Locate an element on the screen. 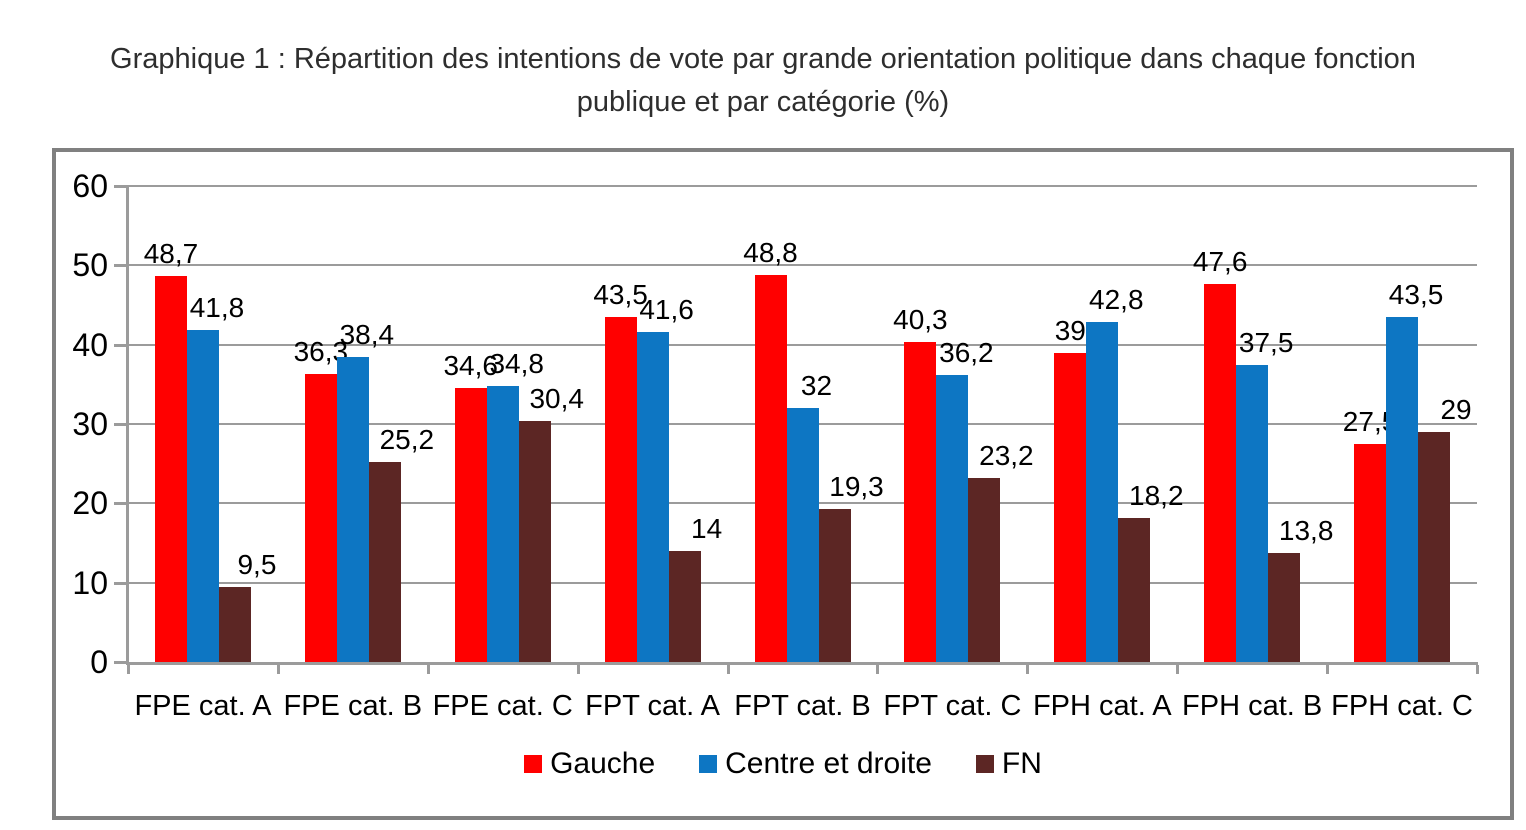 The width and height of the screenshot is (1526, 830). y-axis-label-10: 10 is located at coordinates (90, 582).